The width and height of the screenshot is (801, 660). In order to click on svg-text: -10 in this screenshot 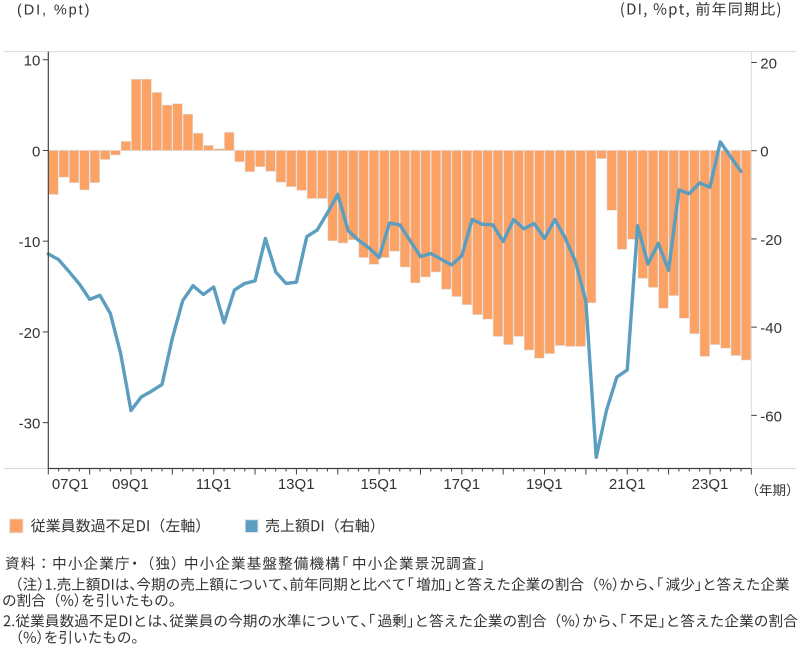, I will do `click(30, 242)`.